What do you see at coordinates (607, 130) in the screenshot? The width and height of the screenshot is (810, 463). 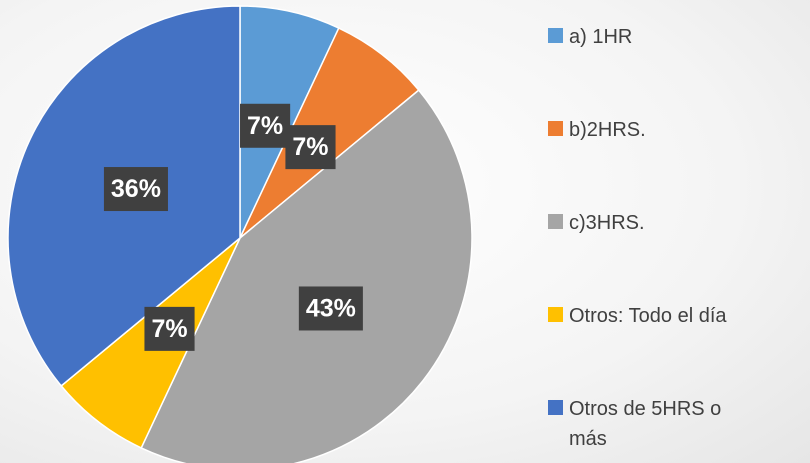 I see `legend-label: b)2HRS.` at bounding box center [607, 130].